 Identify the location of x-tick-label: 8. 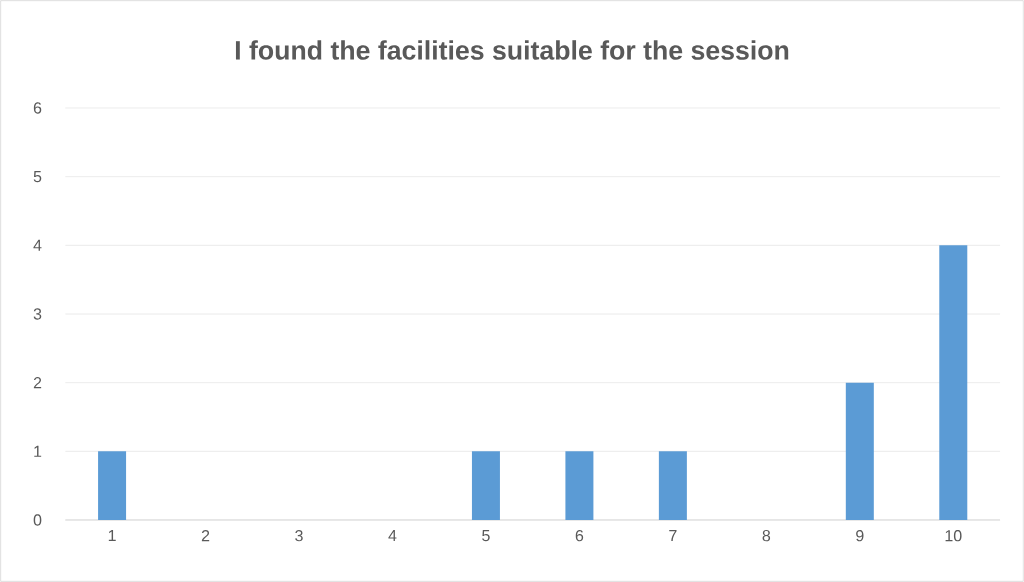
(766, 536).